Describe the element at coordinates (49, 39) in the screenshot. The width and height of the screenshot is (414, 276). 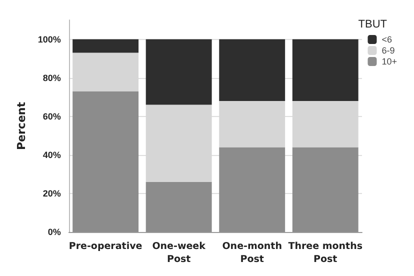
I see `y-tick-label: 100%` at that location.